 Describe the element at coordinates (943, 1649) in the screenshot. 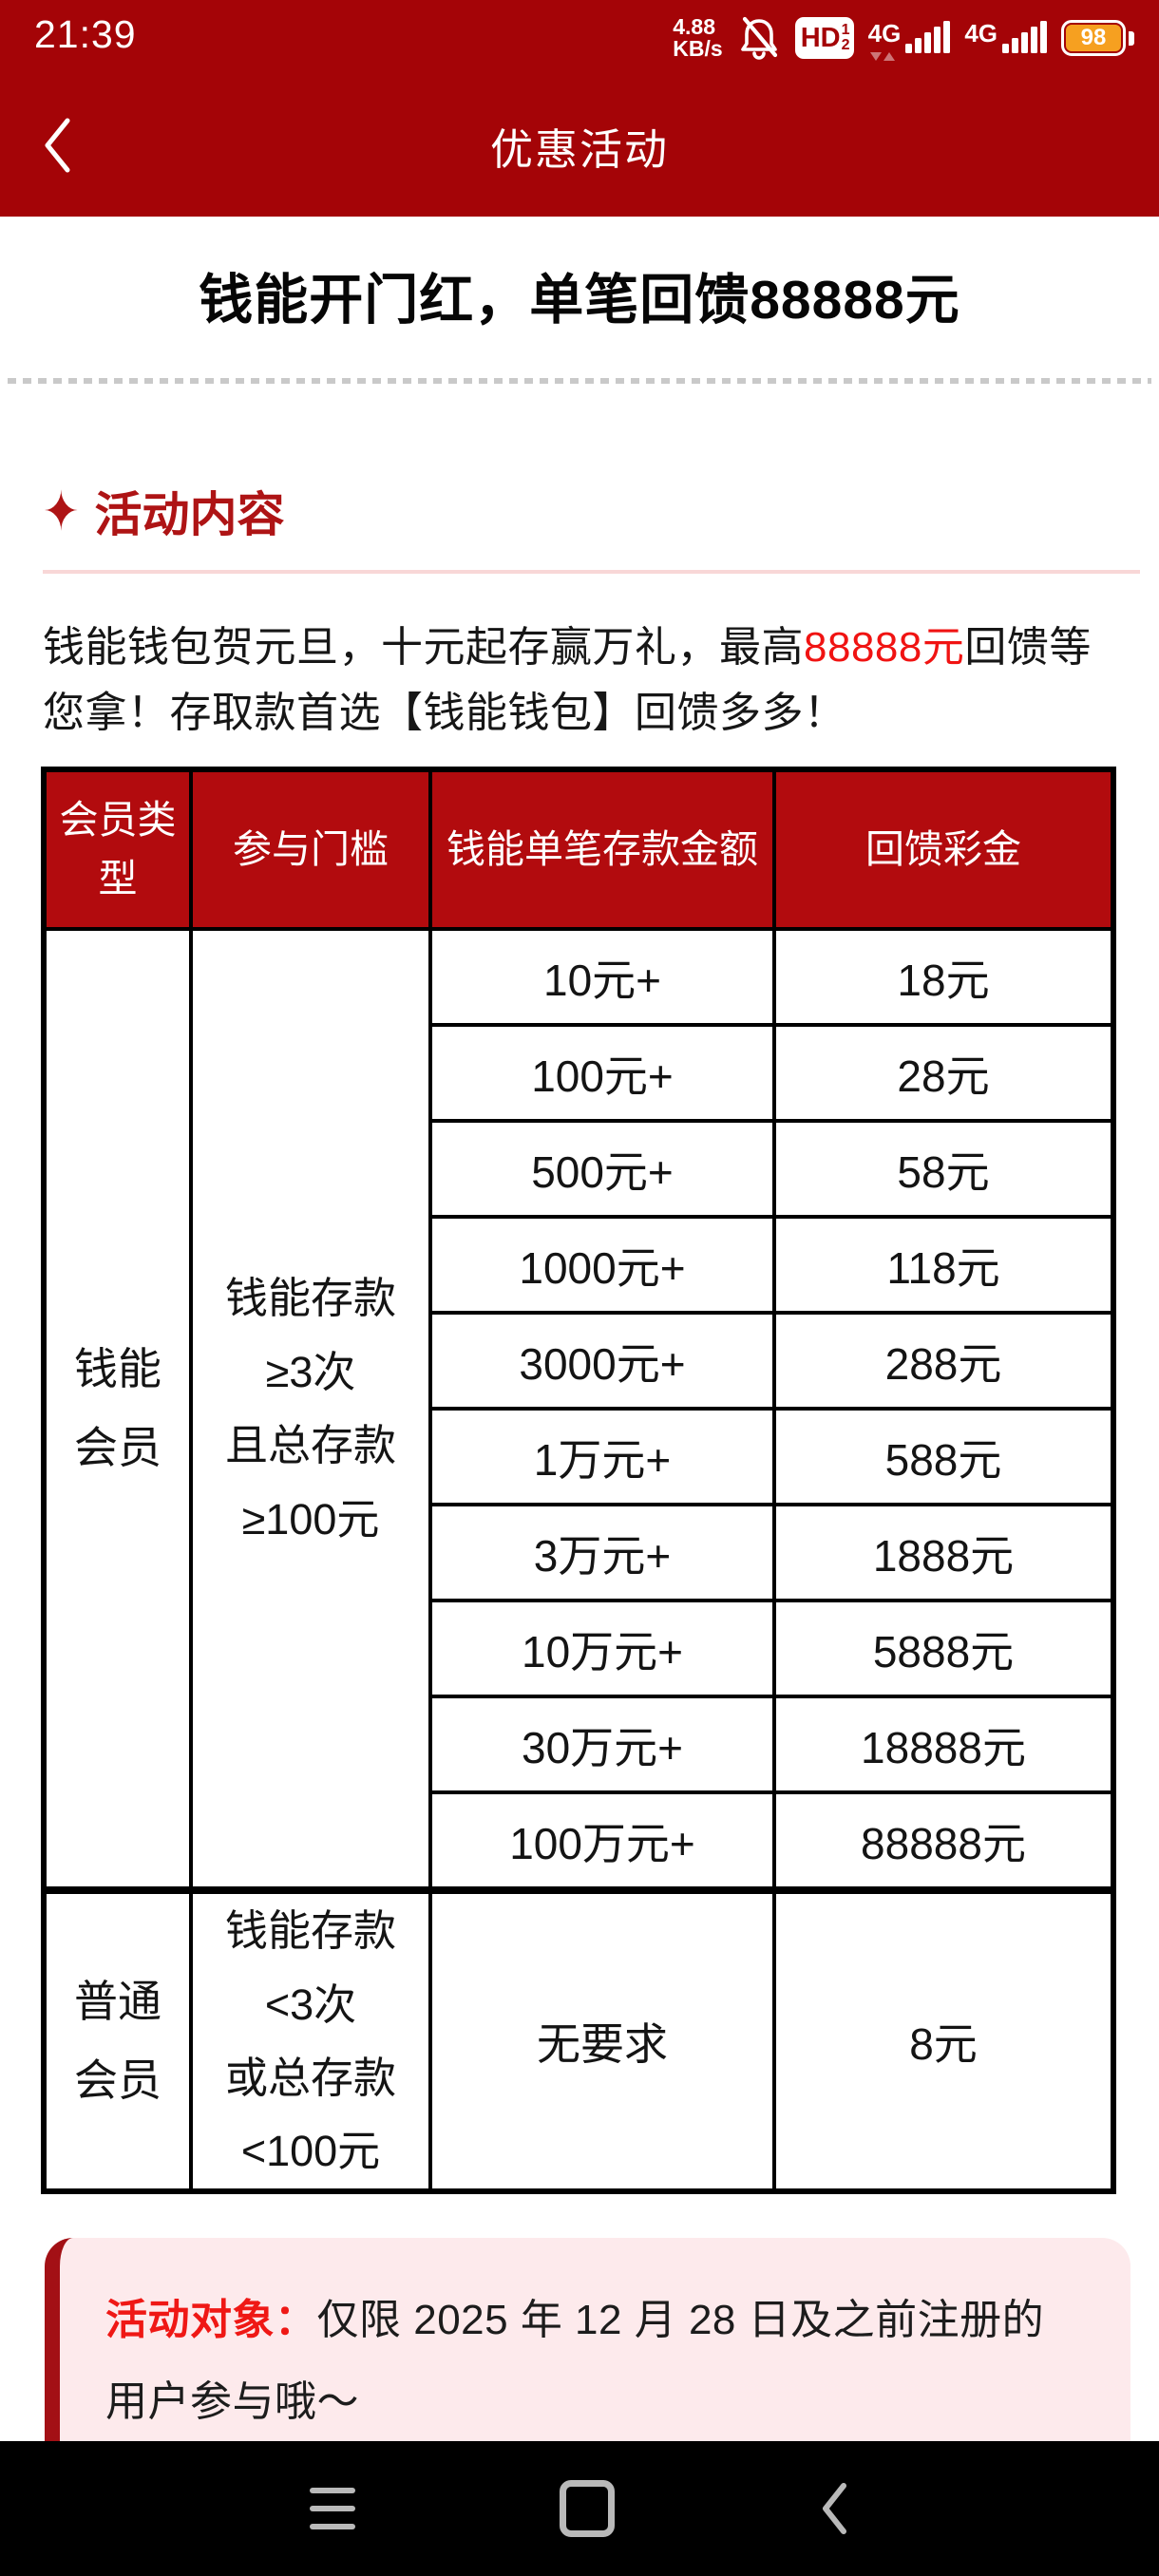

I see `reward-cell: 5888元` at that location.